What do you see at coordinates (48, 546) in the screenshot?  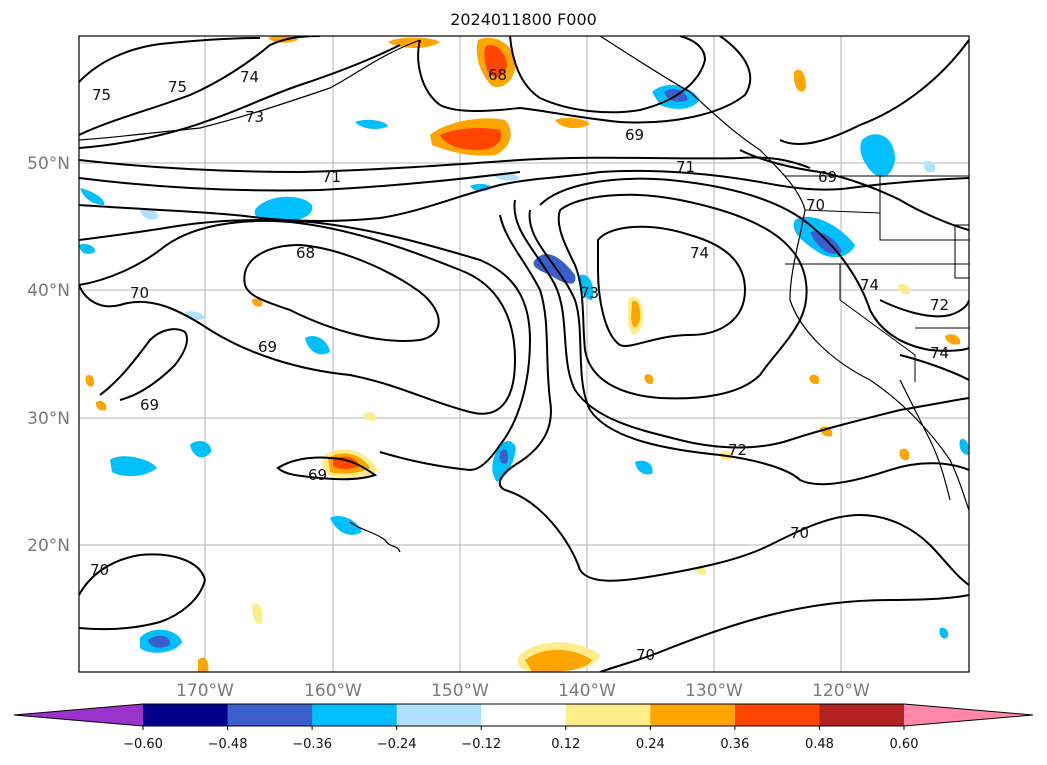 I see `lat-label: 20°N` at bounding box center [48, 546].